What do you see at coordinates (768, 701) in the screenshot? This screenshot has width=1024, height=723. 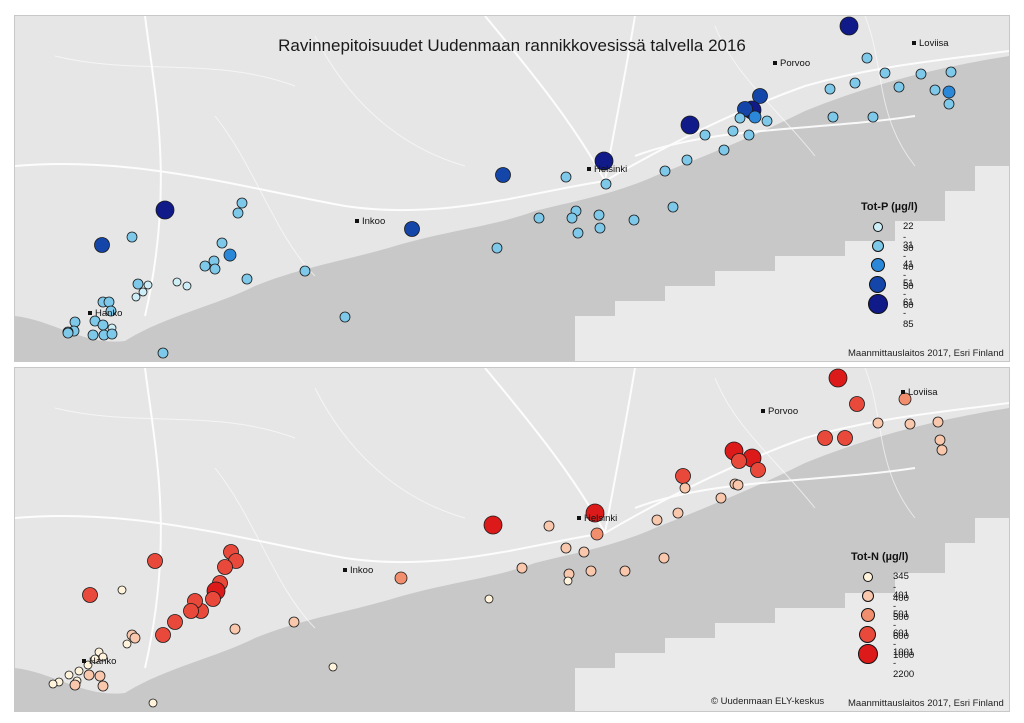 I see `copyright-note: © Uudenmaan ELY-keskus` at bounding box center [768, 701].